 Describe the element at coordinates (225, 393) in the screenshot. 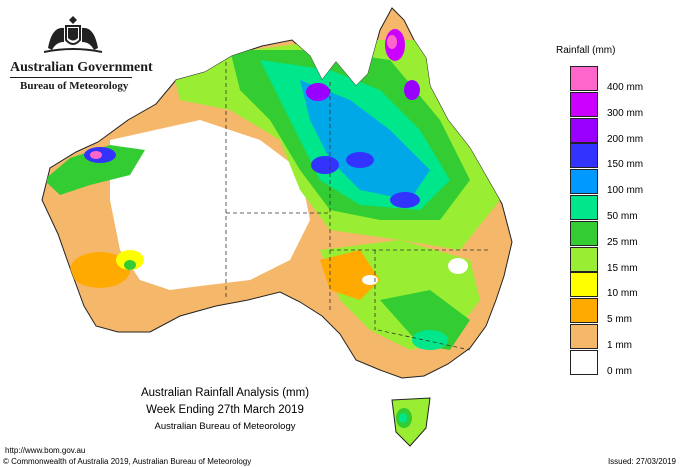

I see `map-title: Australian Rainfall Analysis (mm)` at that location.